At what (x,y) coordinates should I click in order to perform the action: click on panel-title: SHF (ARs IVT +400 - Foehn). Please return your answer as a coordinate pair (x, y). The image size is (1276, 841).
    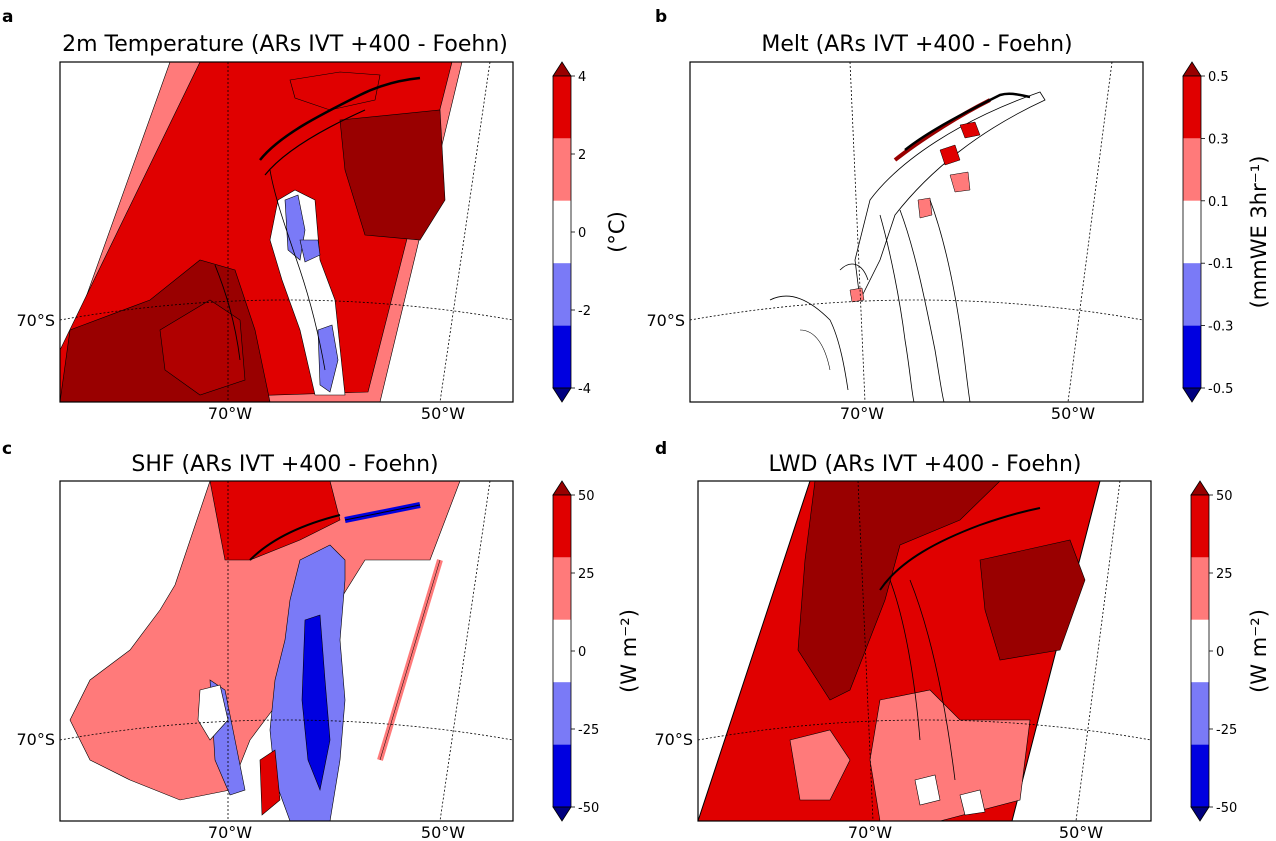
    Looking at the image, I should click on (284, 464).